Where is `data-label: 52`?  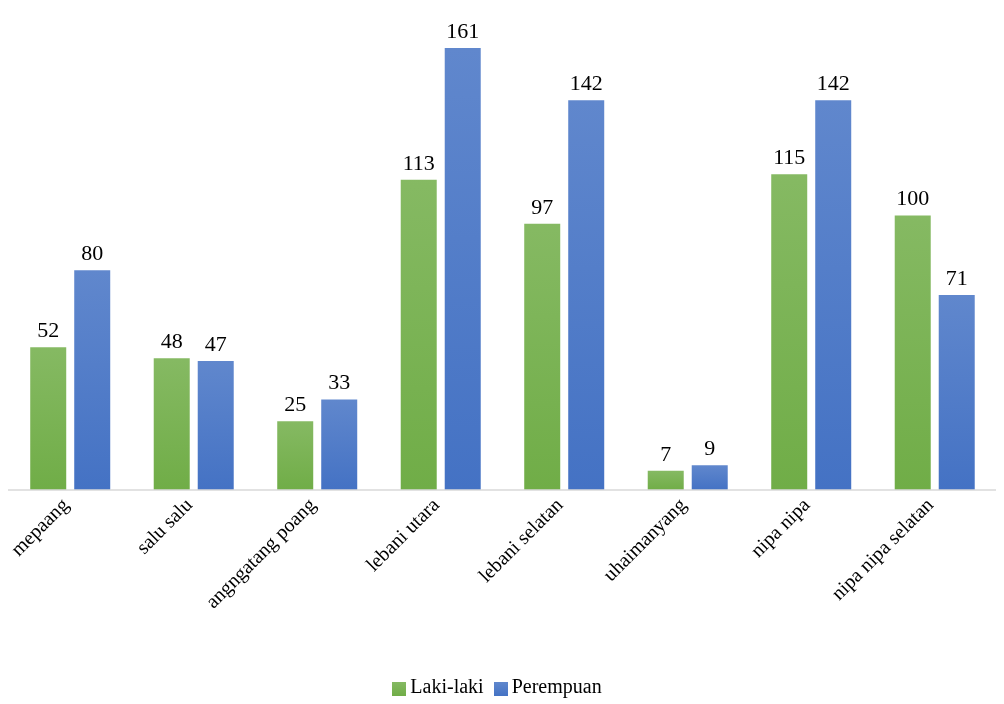
data-label: 52 is located at coordinates (48, 330).